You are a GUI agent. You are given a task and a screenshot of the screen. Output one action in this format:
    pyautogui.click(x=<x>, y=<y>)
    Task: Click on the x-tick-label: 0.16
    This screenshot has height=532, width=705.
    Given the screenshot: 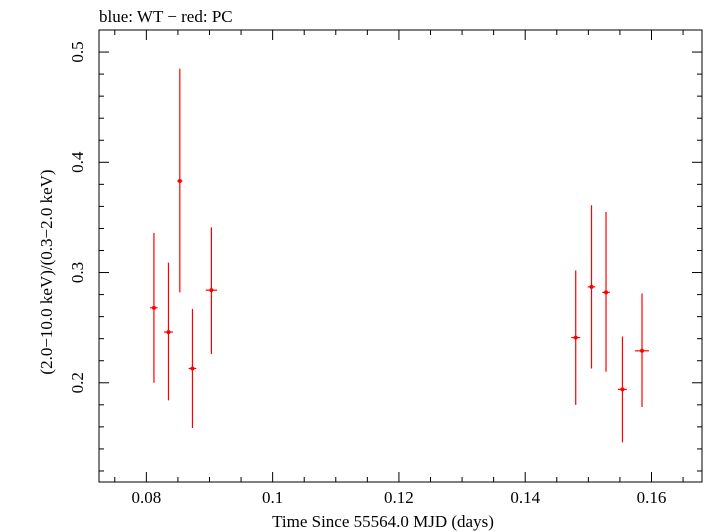 What is the action you would take?
    pyautogui.click(x=652, y=497)
    